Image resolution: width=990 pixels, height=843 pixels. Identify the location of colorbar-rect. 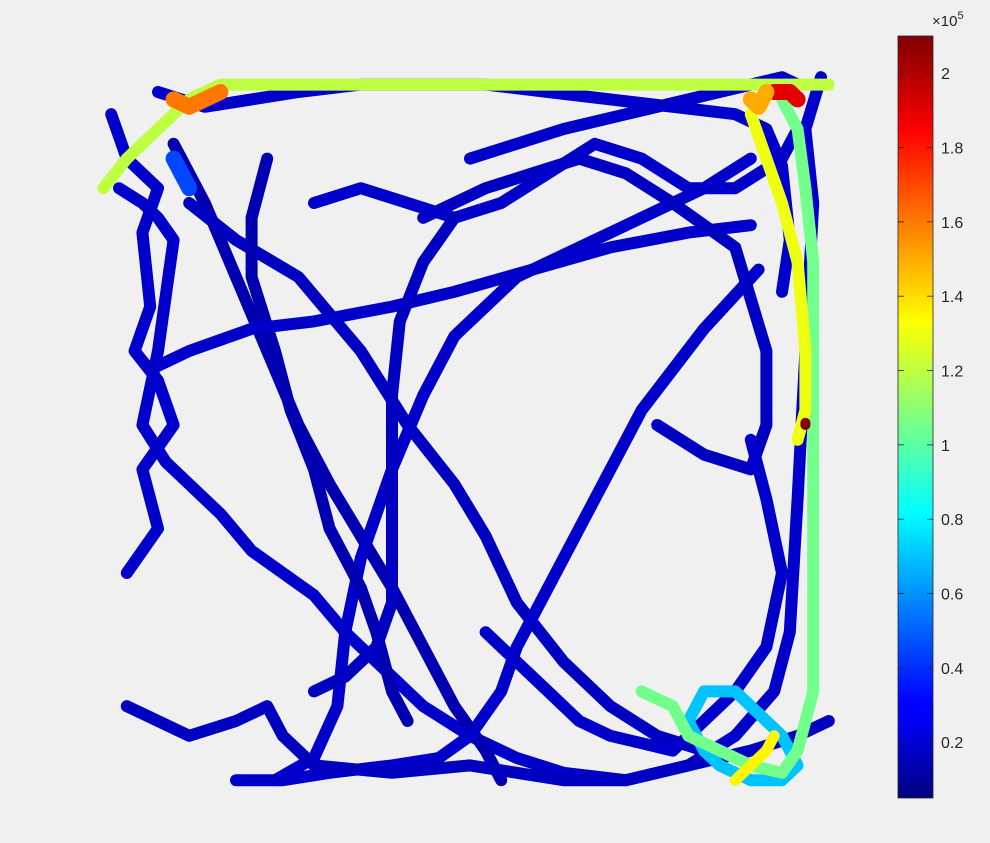
(915, 417).